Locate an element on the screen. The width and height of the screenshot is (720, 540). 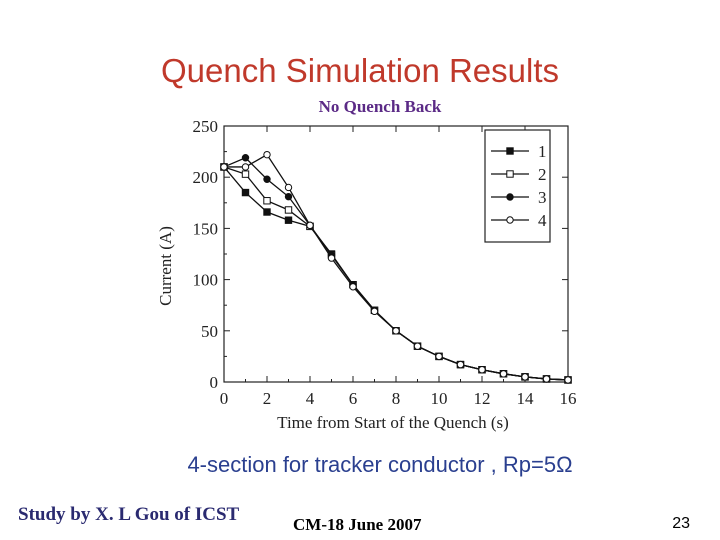
x-tick-label: 6 is located at coordinates (353, 398).